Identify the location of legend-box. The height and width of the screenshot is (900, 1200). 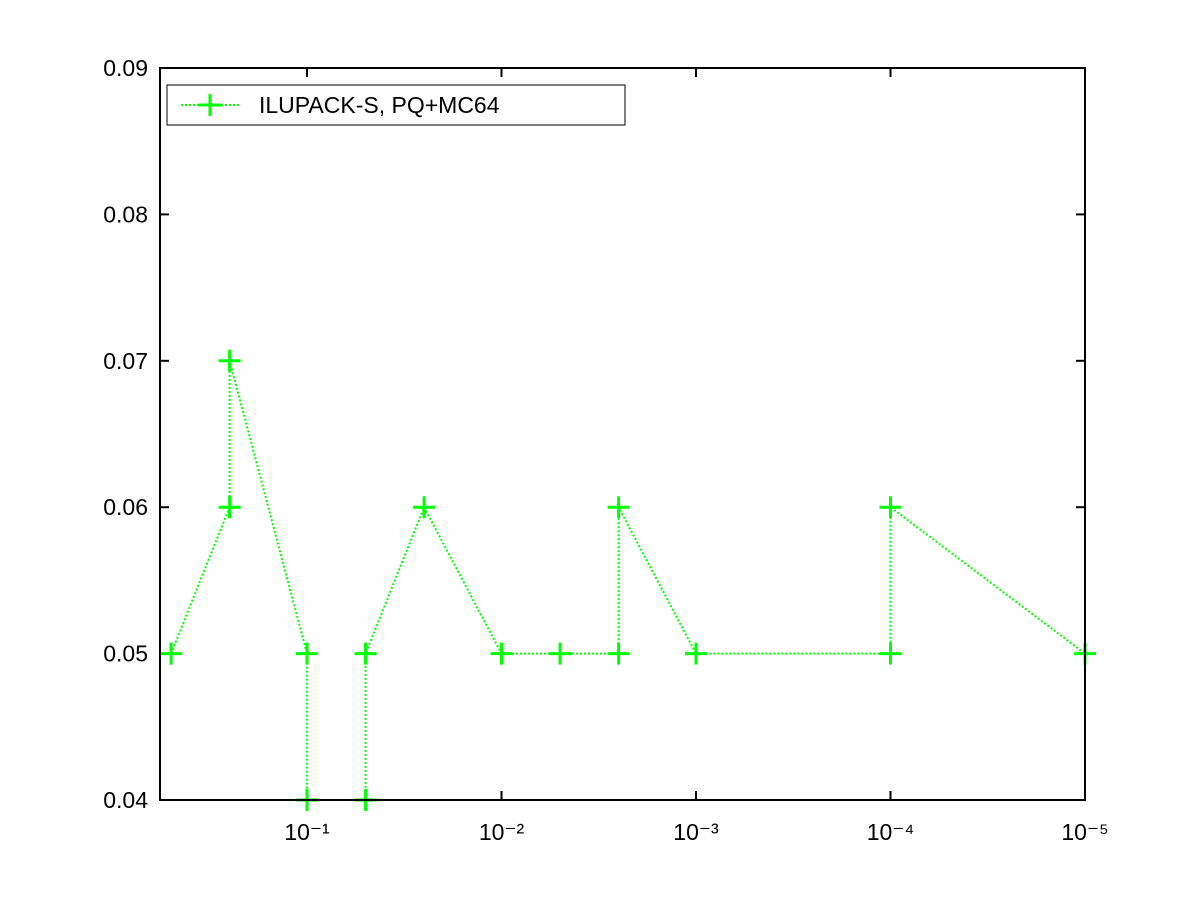
(396, 105).